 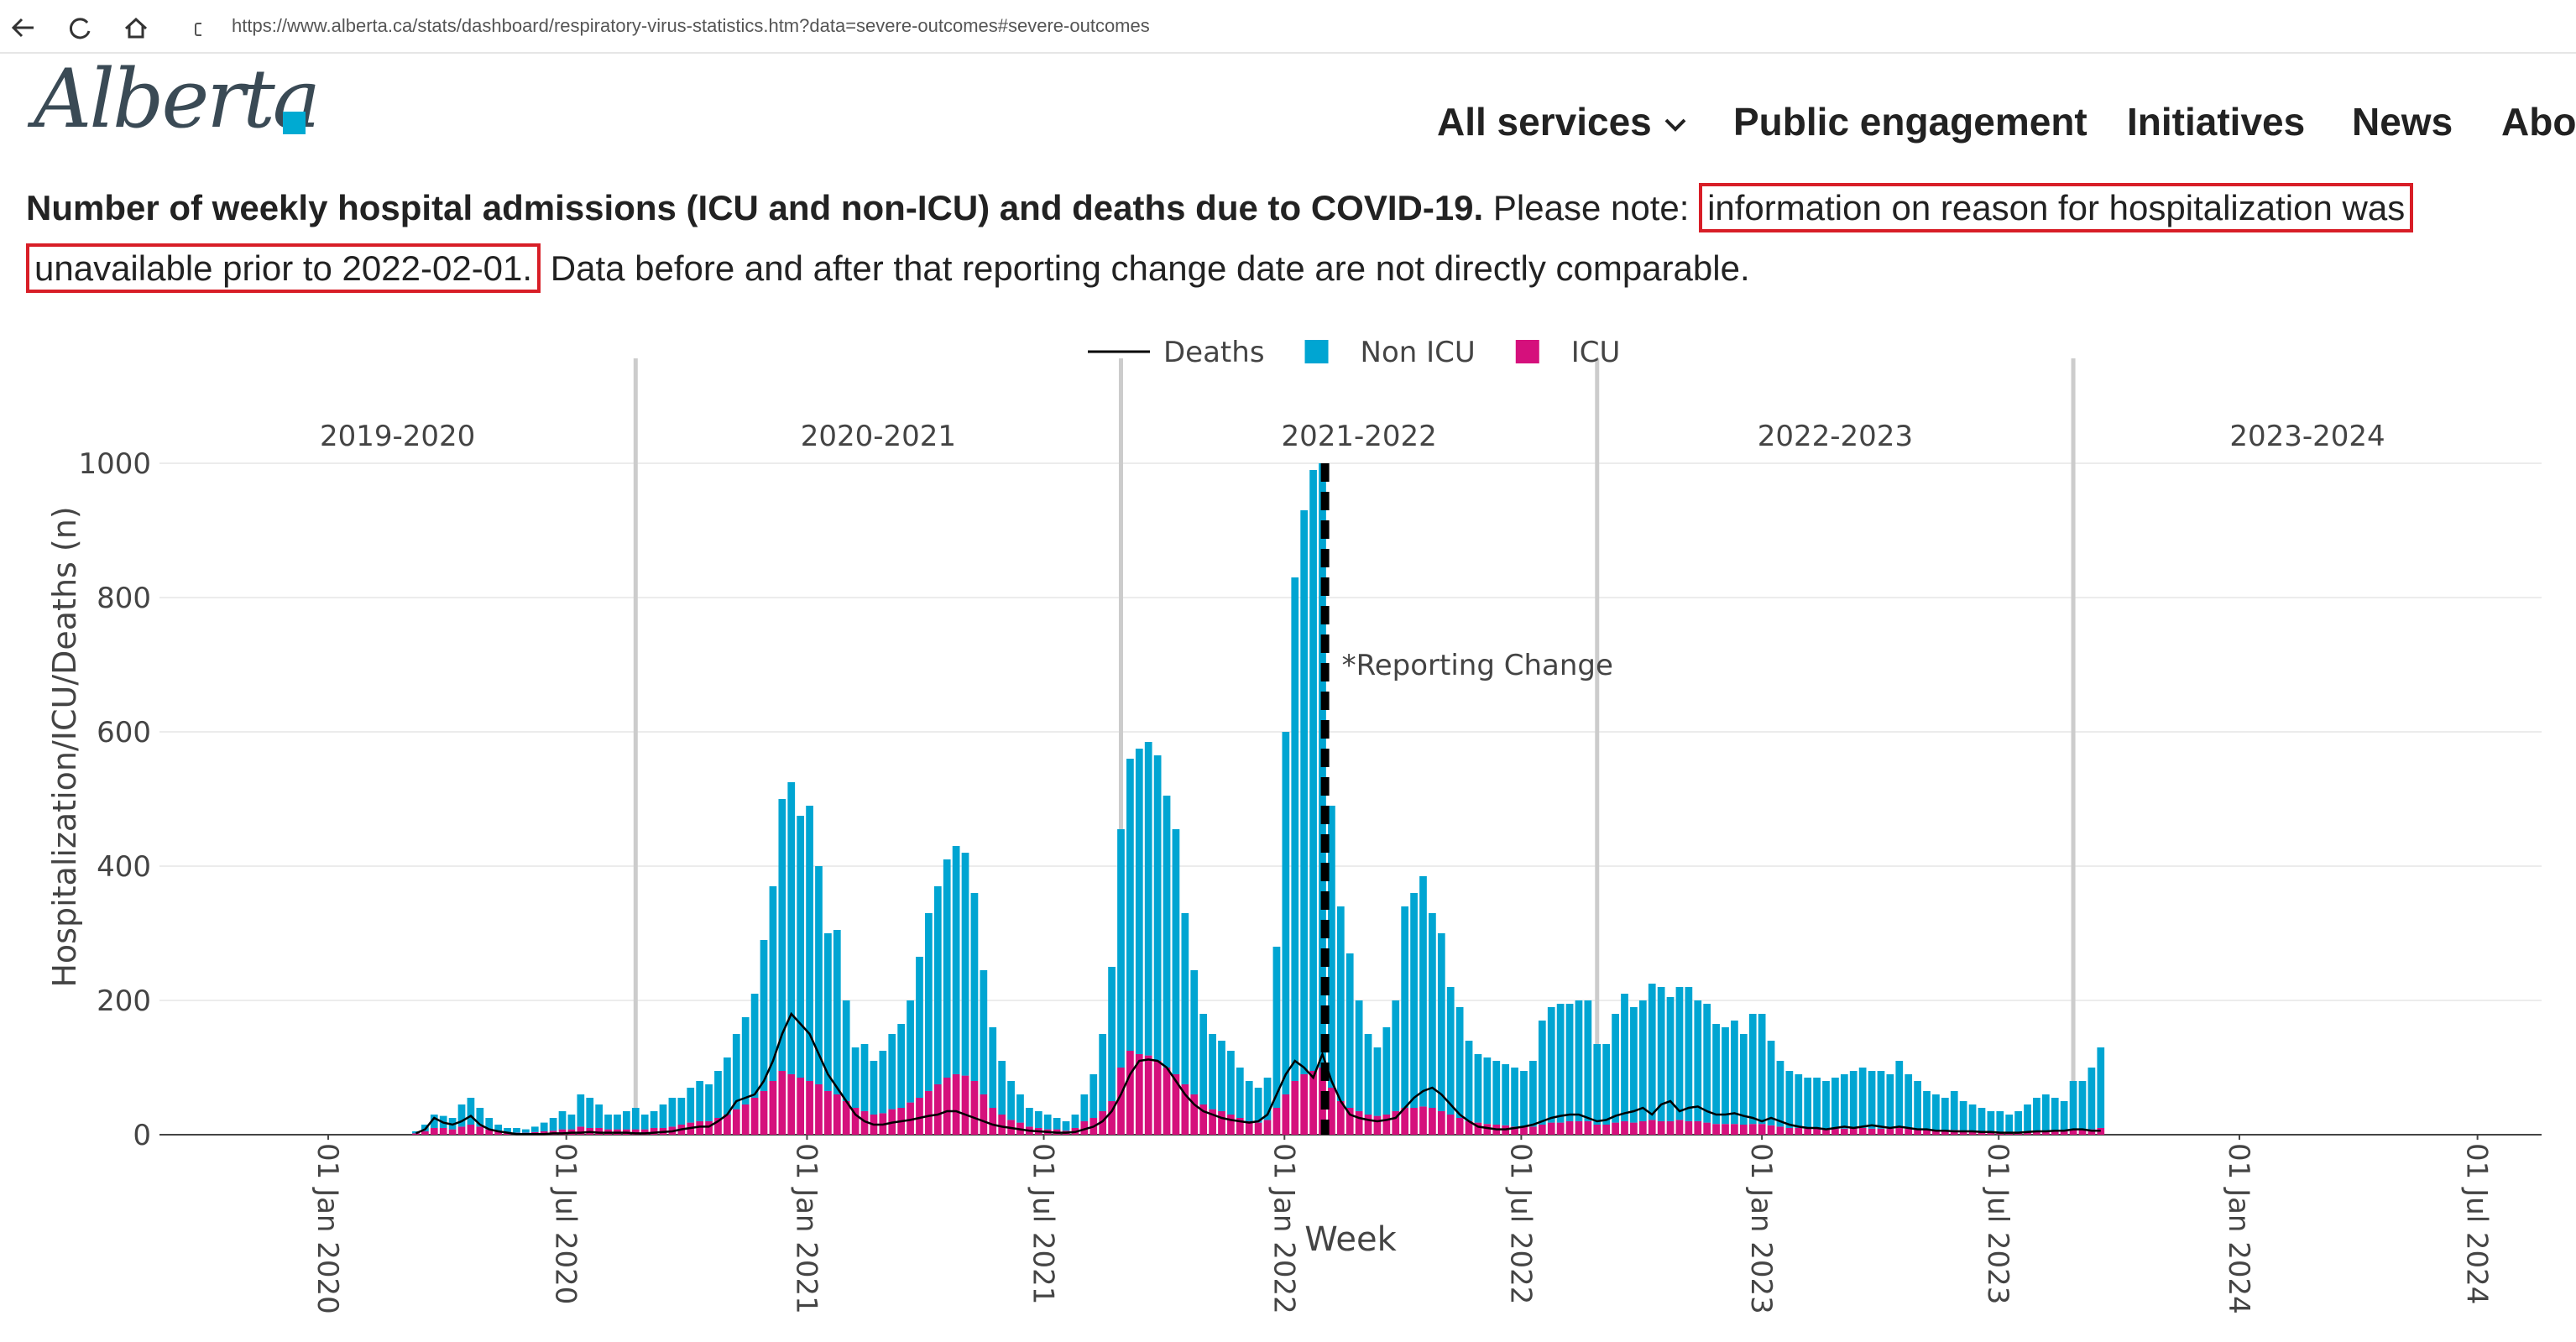 What do you see at coordinates (1527, 351) in the screenshot?
I see `legend-swatch` at bounding box center [1527, 351].